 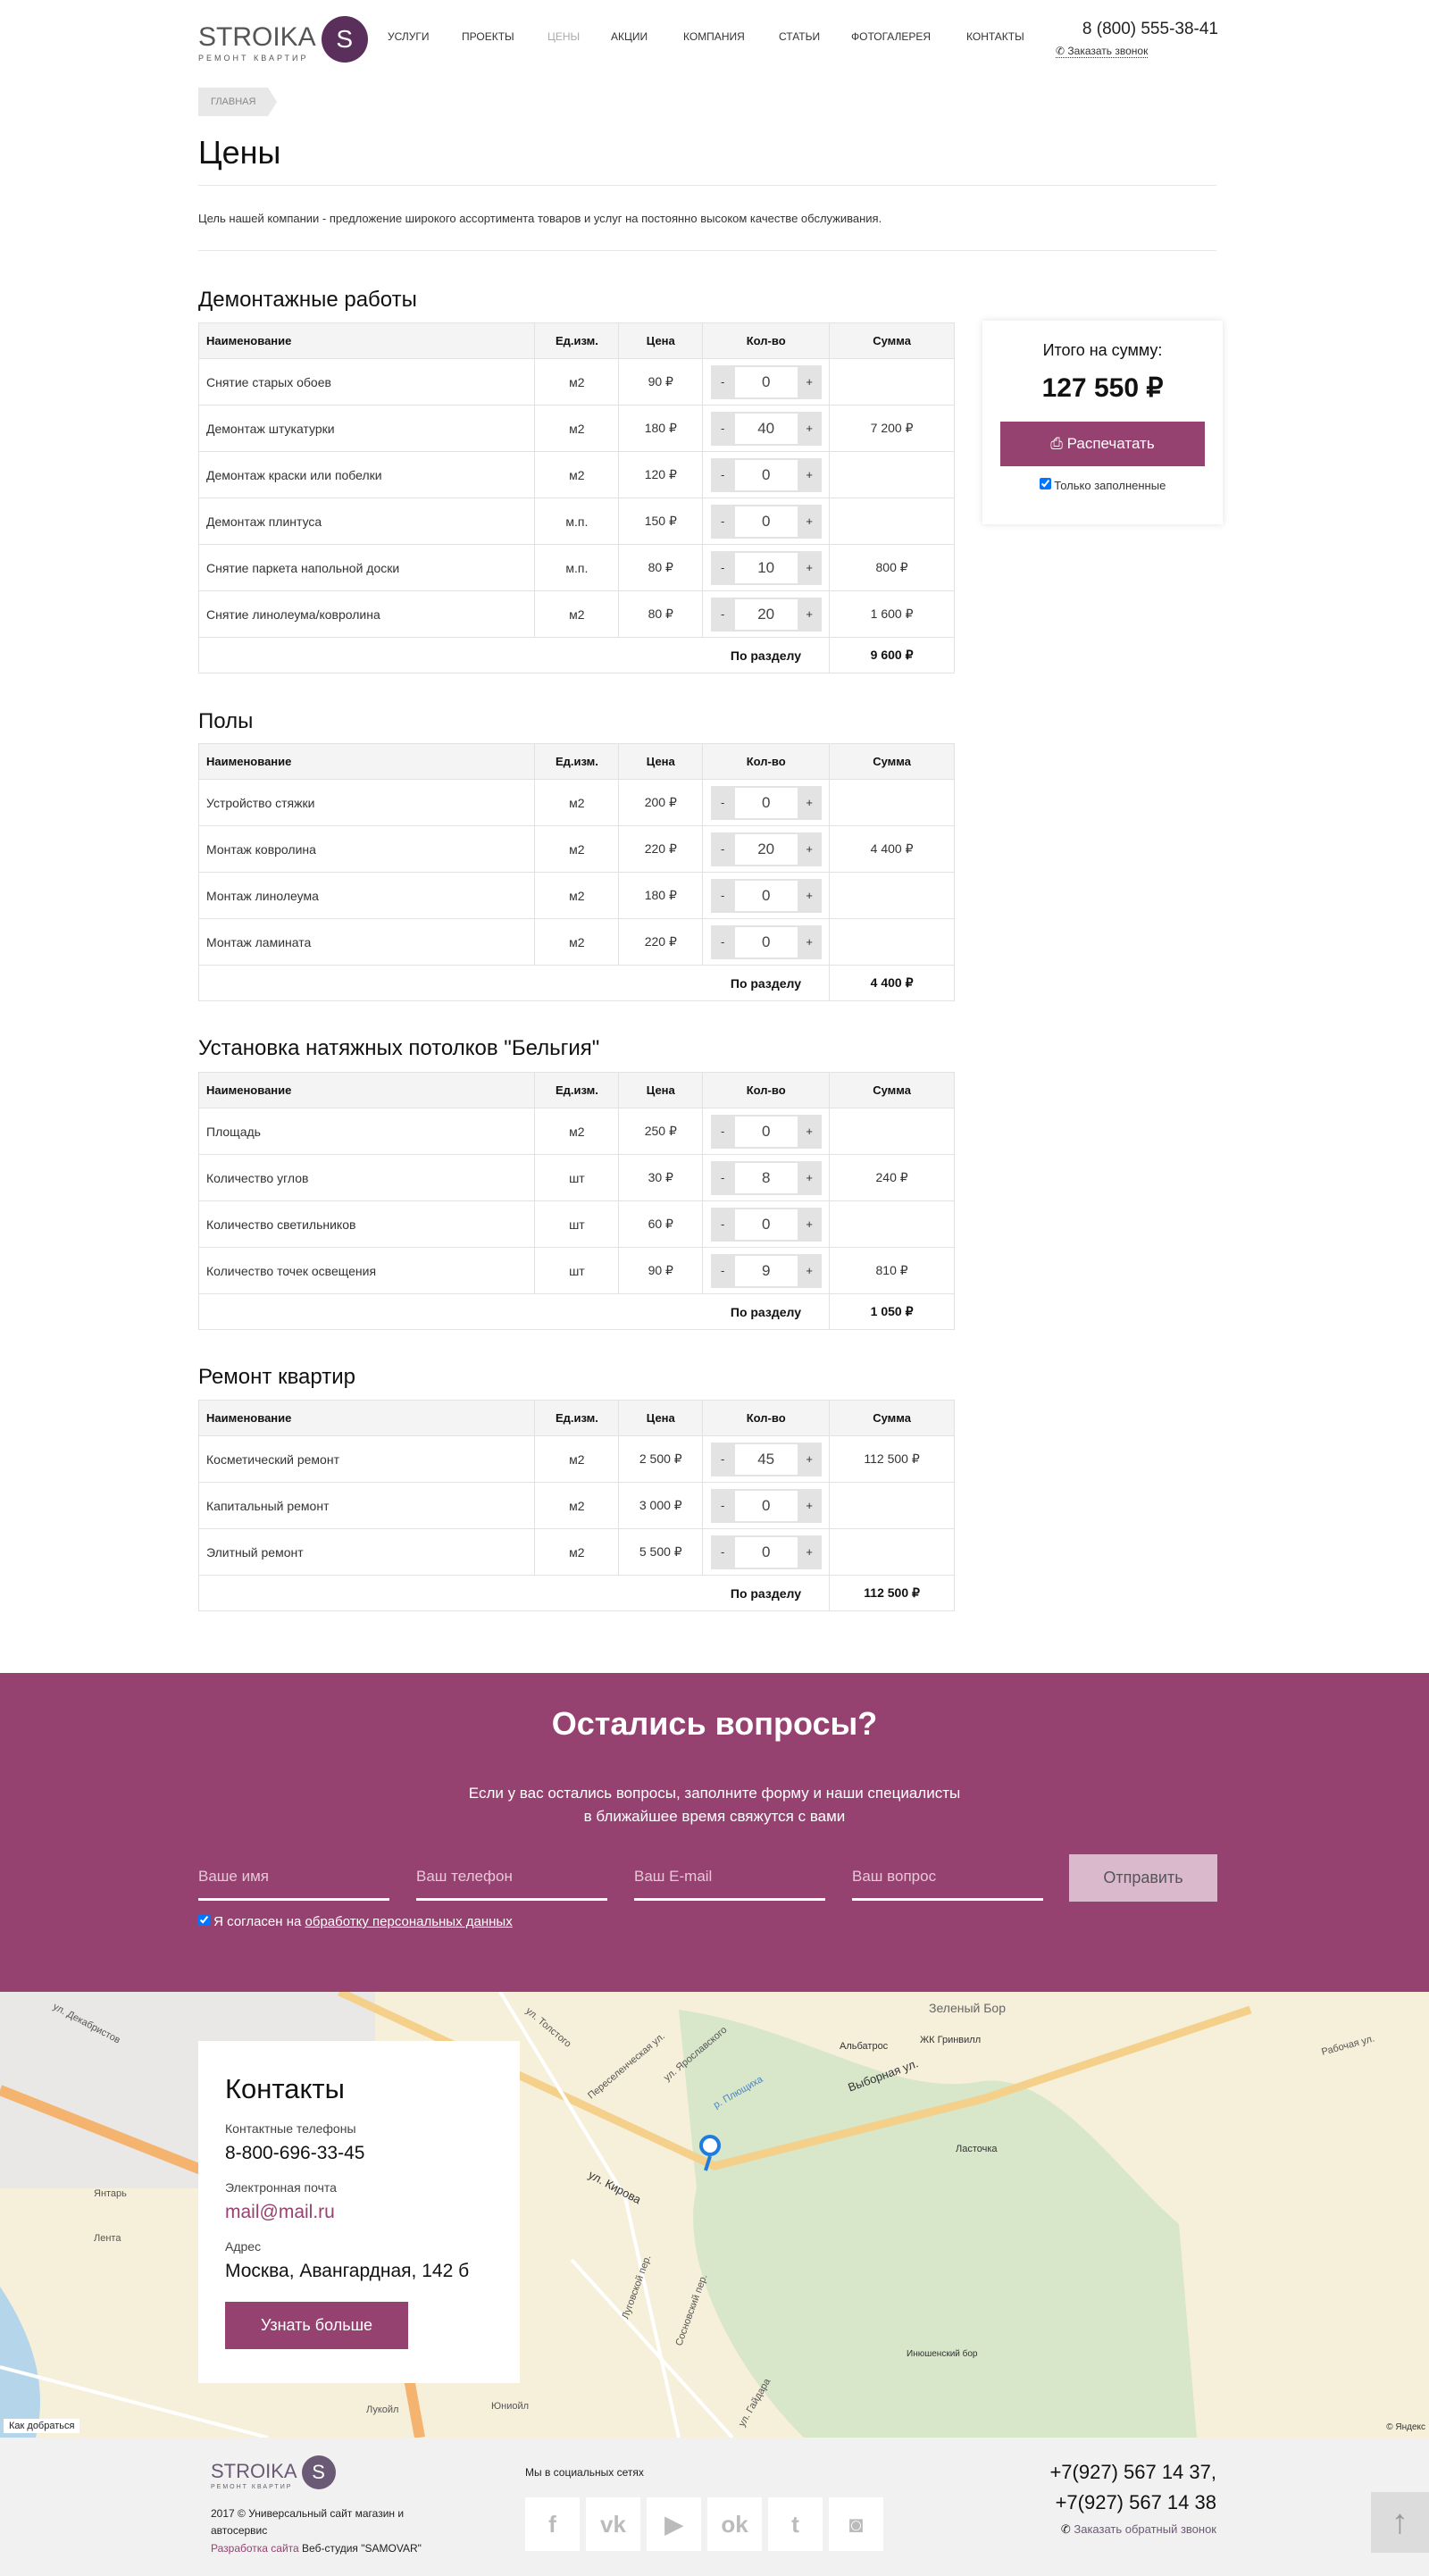 What do you see at coordinates (1102, 52) in the screenshot?
I see `callback-link: ✆ Заказать звонок` at bounding box center [1102, 52].